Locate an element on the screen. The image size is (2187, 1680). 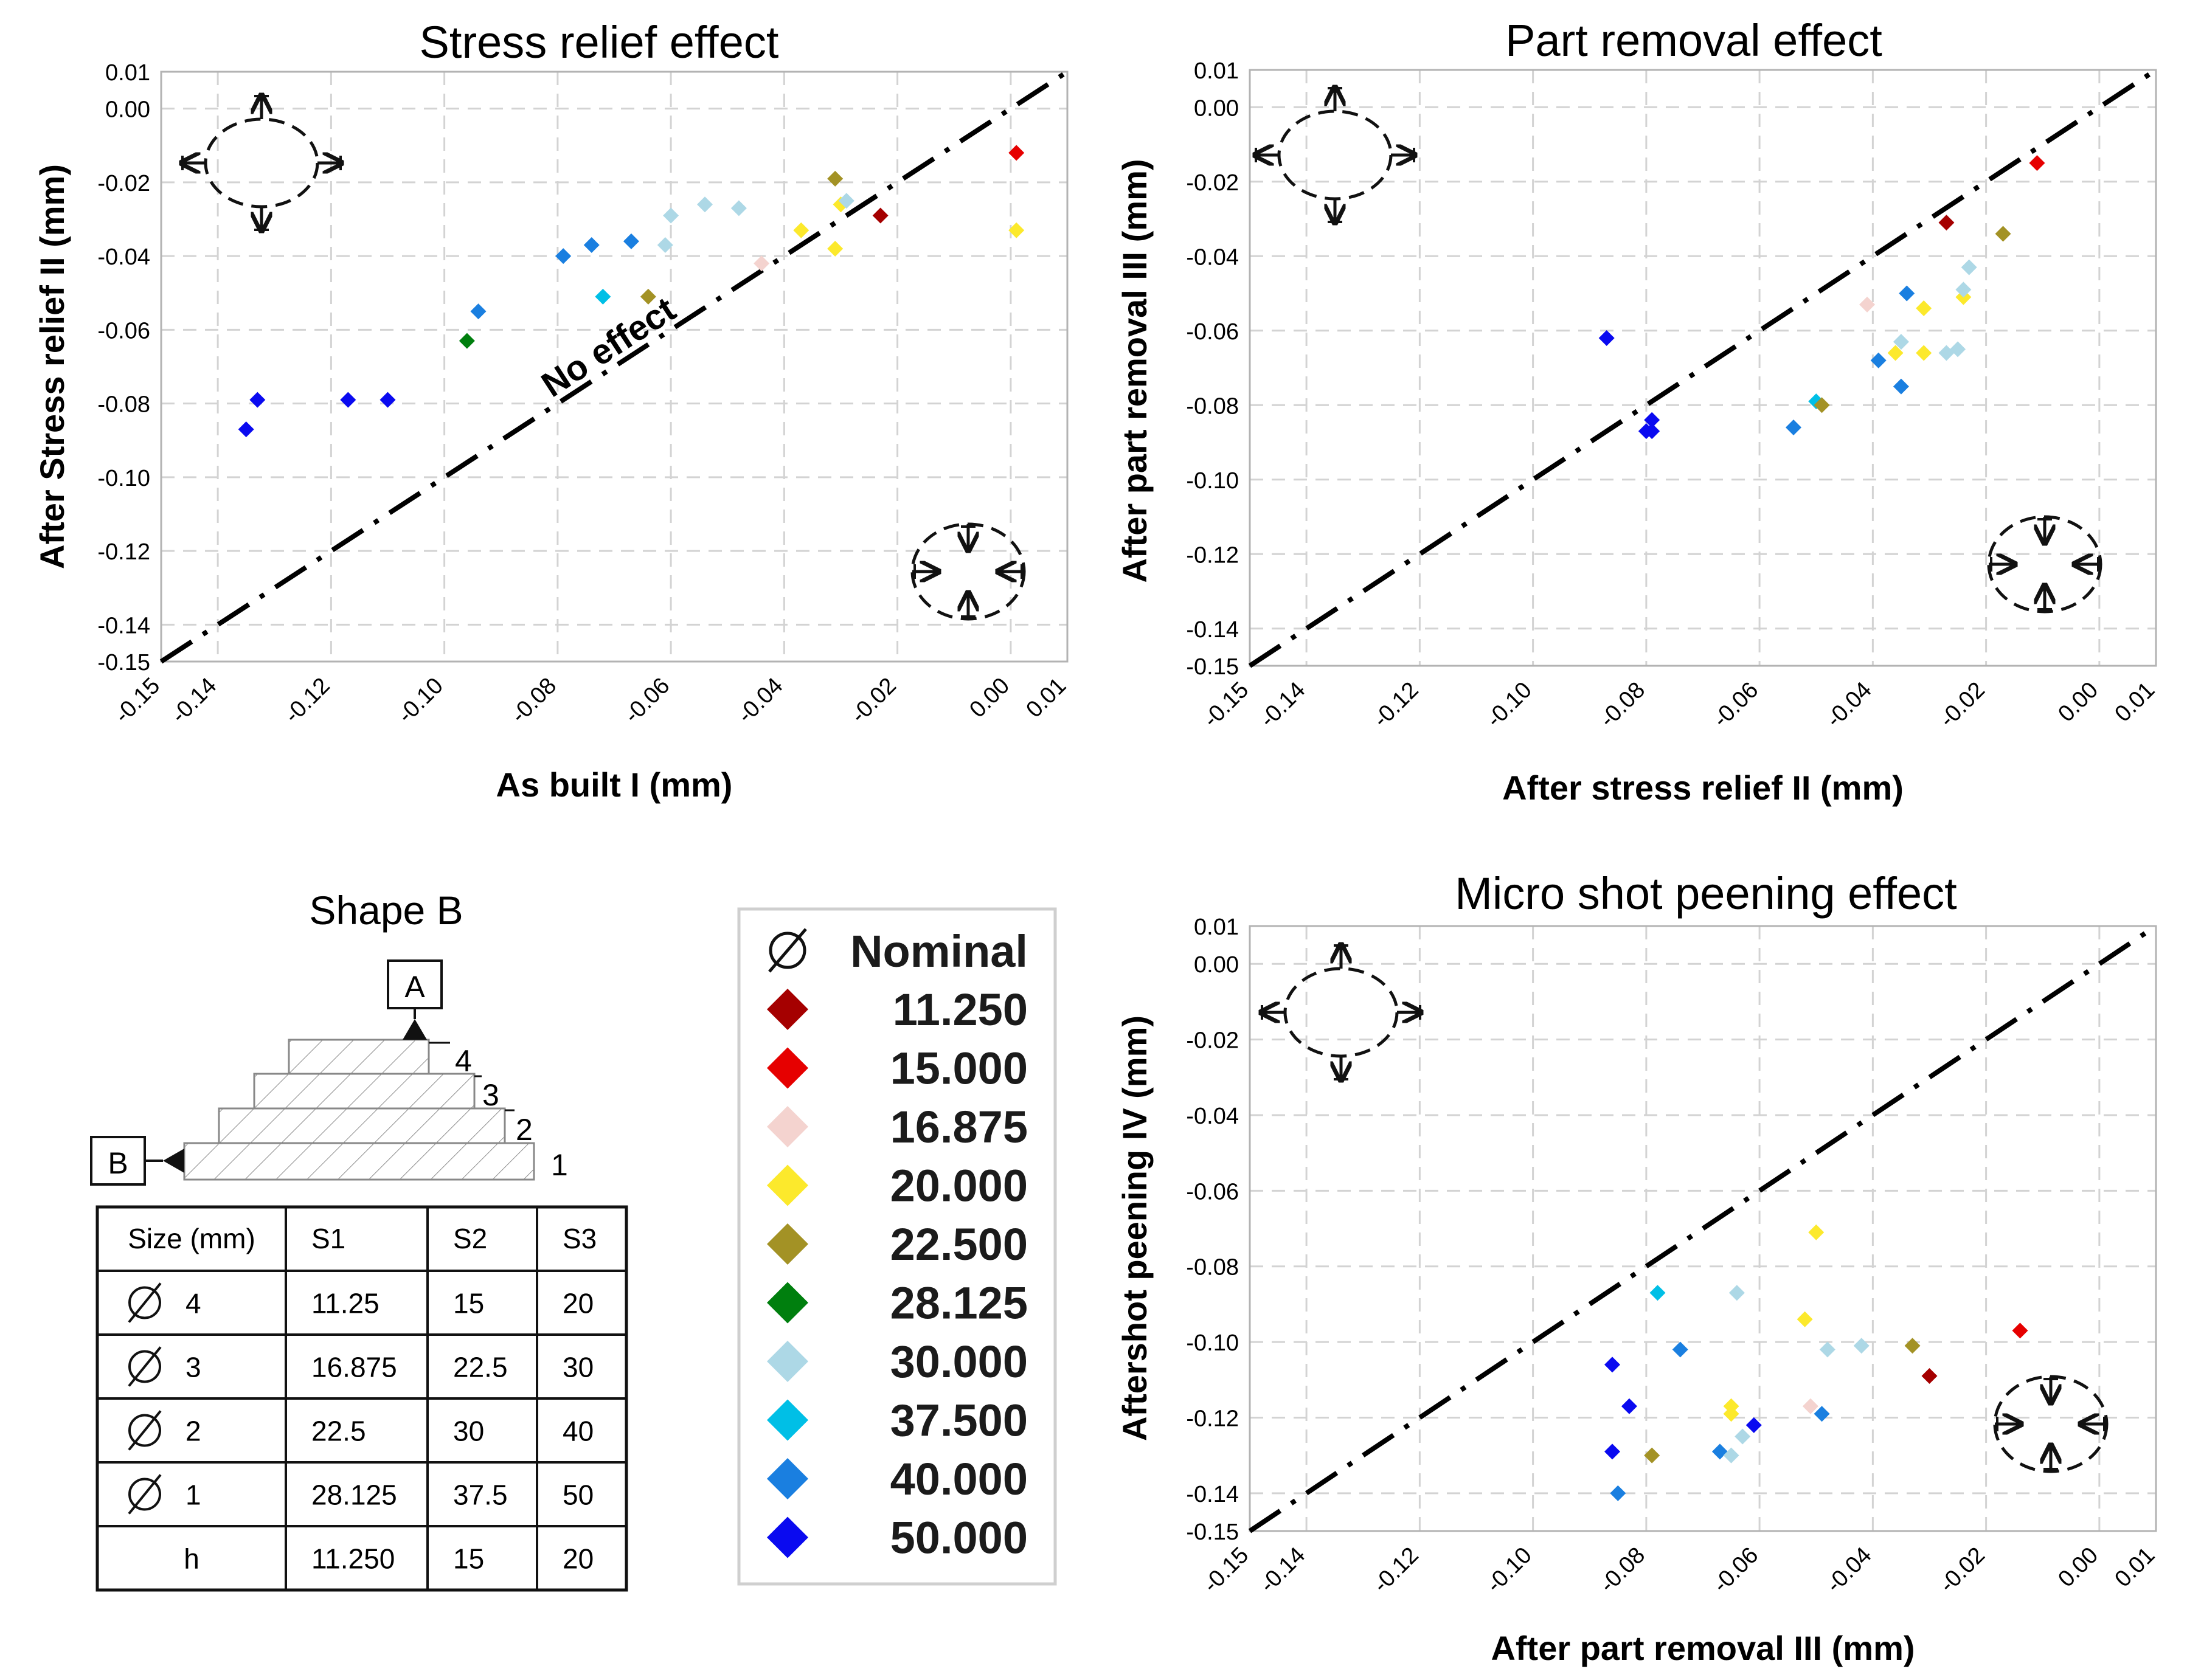
table-row-label: 4 is located at coordinates (193, 1303).